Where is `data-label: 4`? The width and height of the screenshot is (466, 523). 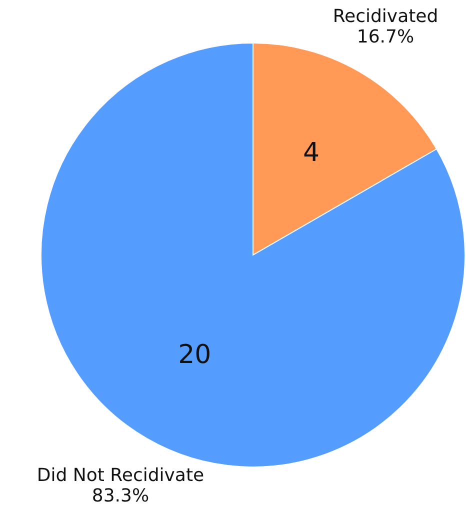
data-label: 4 is located at coordinates (311, 153).